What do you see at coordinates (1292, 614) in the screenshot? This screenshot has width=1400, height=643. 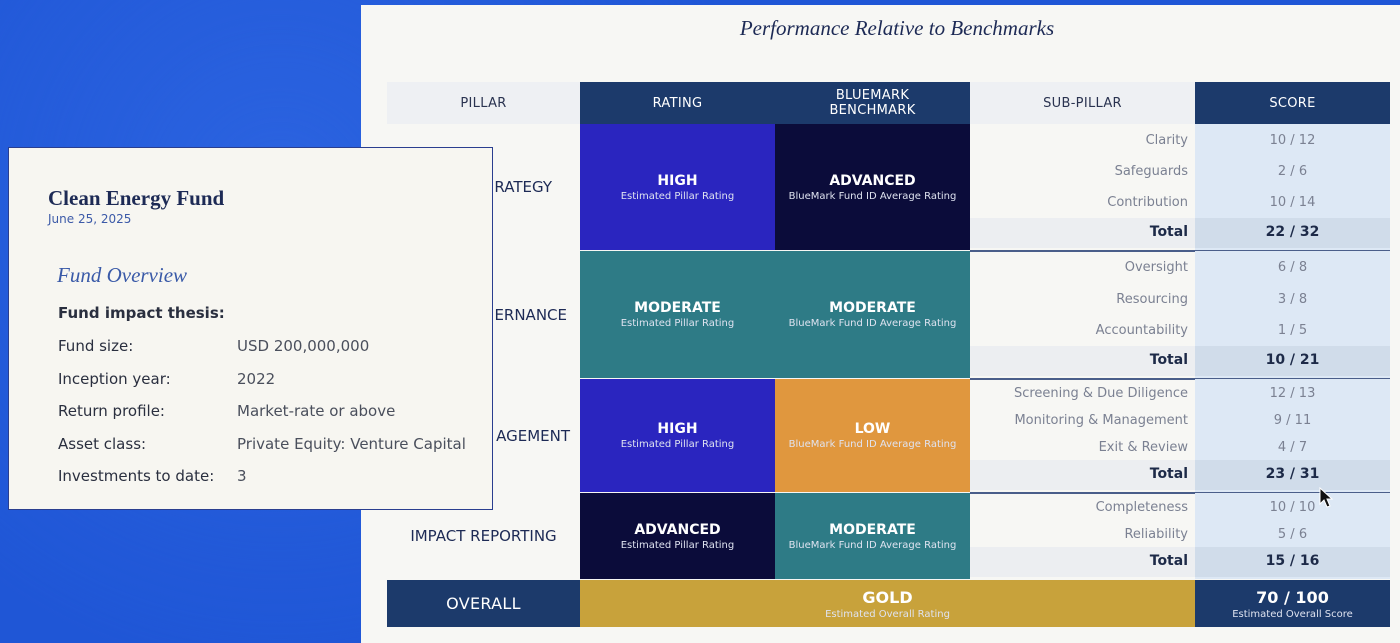 I see `overall-score-sub: Estimated Overall Score` at bounding box center [1292, 614].